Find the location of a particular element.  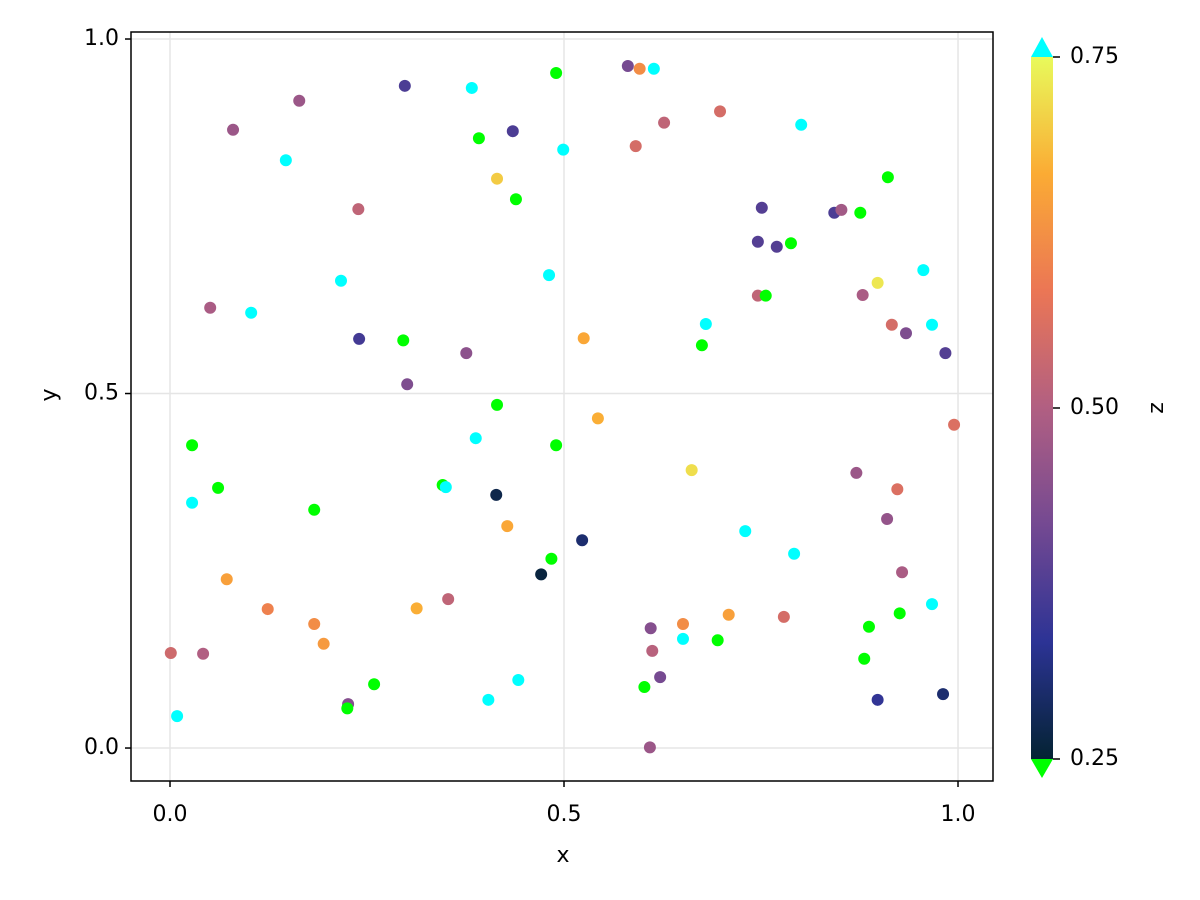

x-axis-label: x is located at coordinates (562, 855).